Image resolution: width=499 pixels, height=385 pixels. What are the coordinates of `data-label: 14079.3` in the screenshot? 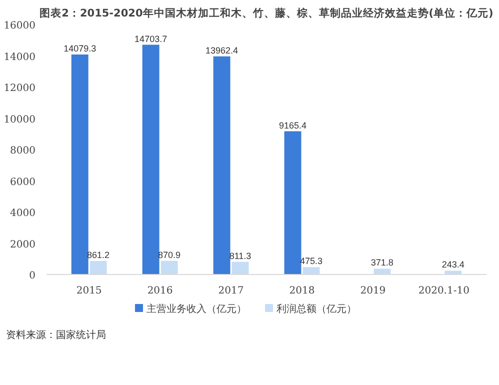 It's located at (80, 49).